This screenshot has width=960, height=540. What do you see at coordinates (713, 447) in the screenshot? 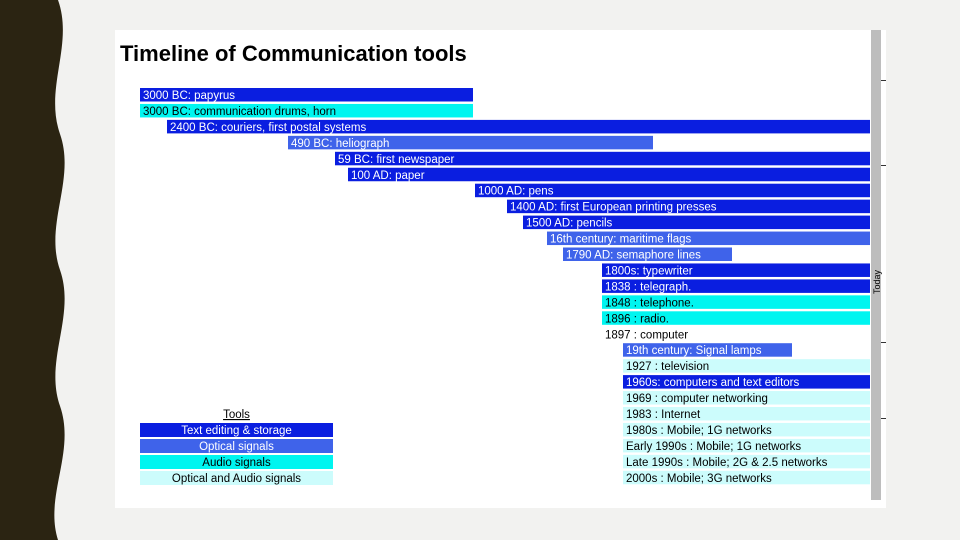
I see `timeline-bar-label: Early 1990s : Mobile; 1G networks` at bounding box center [713, 447].